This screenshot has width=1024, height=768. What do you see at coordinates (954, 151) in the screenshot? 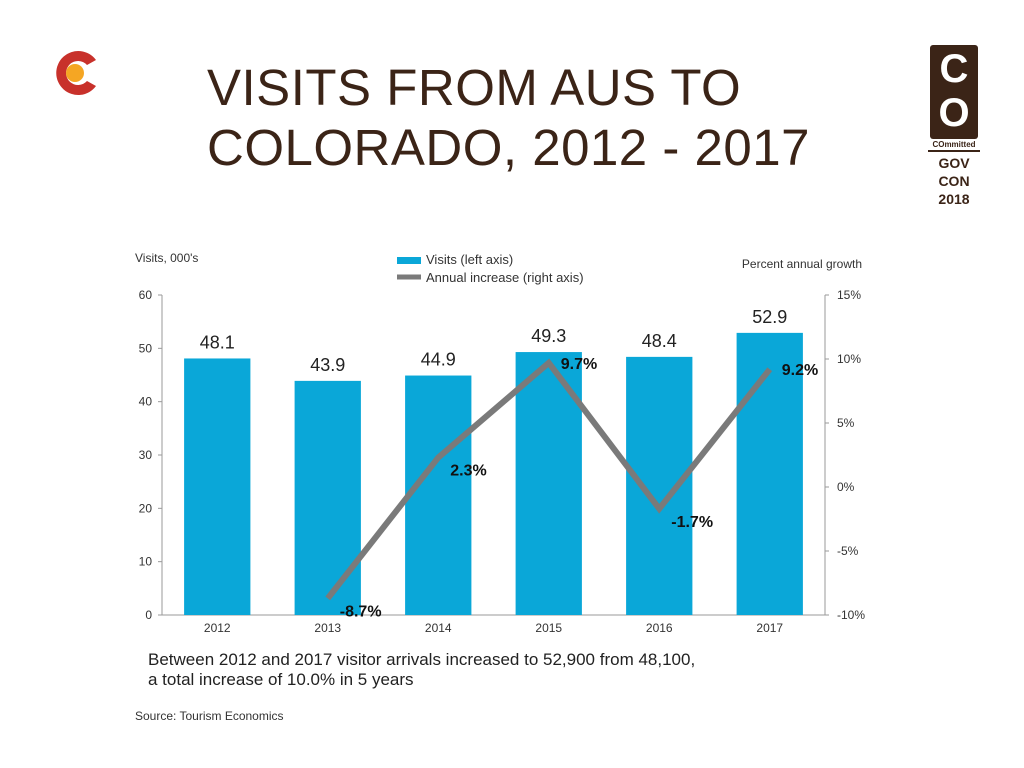
I see `co-logo-divider` at bounding box center [954, 151].